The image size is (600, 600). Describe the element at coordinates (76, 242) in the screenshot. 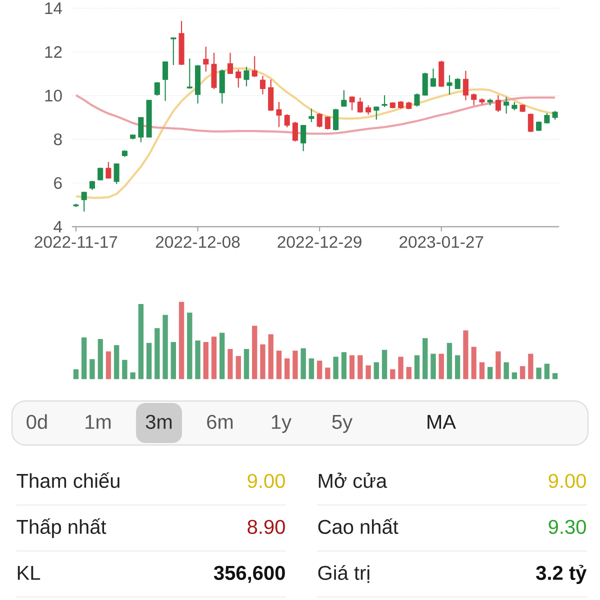

I see `x-tick-label: 2022-11-17` at that location.